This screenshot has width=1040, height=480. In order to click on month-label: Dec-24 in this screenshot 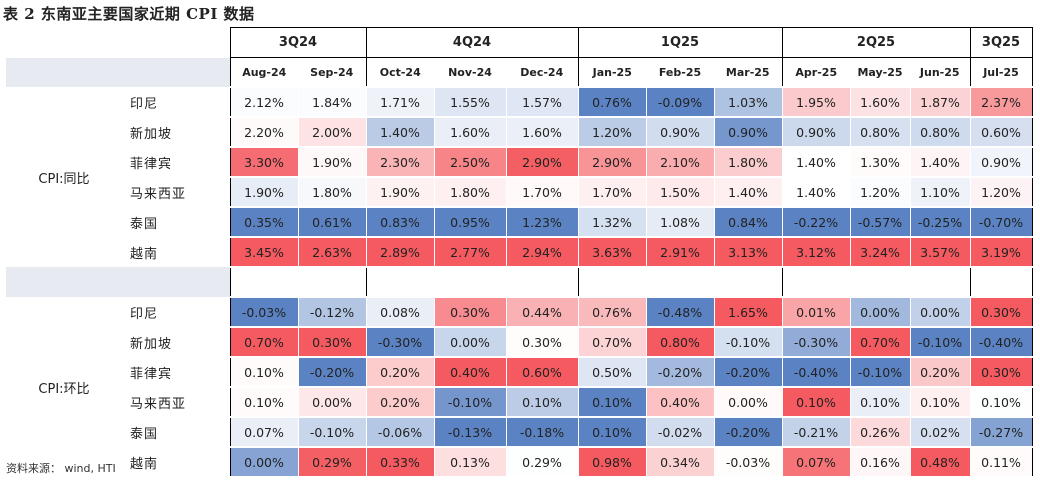, I will do `click(542, 72)`.